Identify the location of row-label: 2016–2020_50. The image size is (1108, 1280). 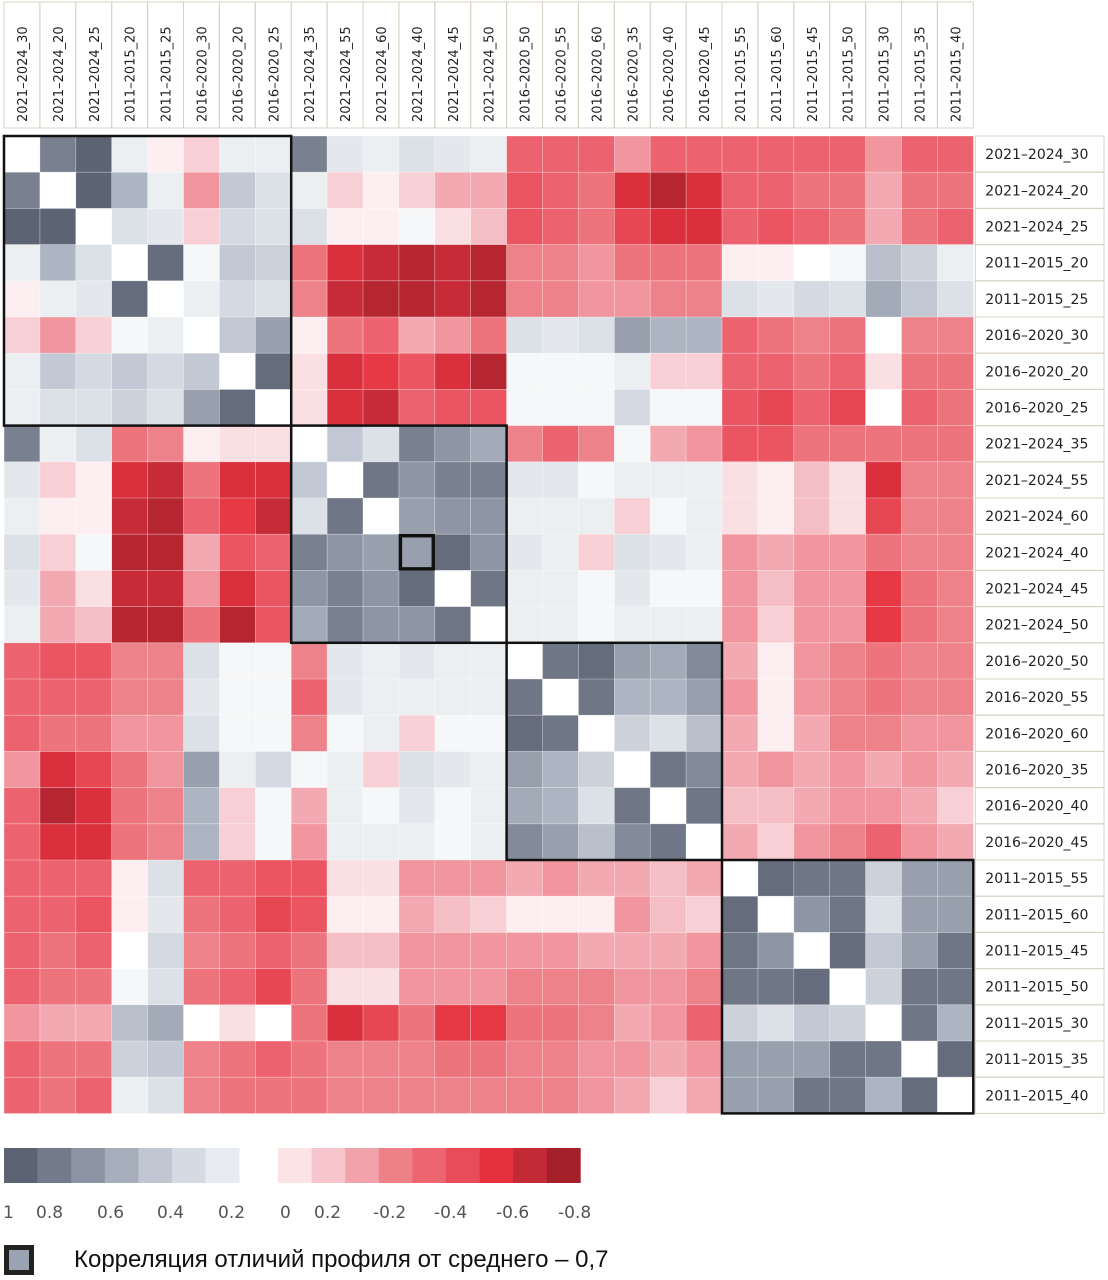
(1036, 662).